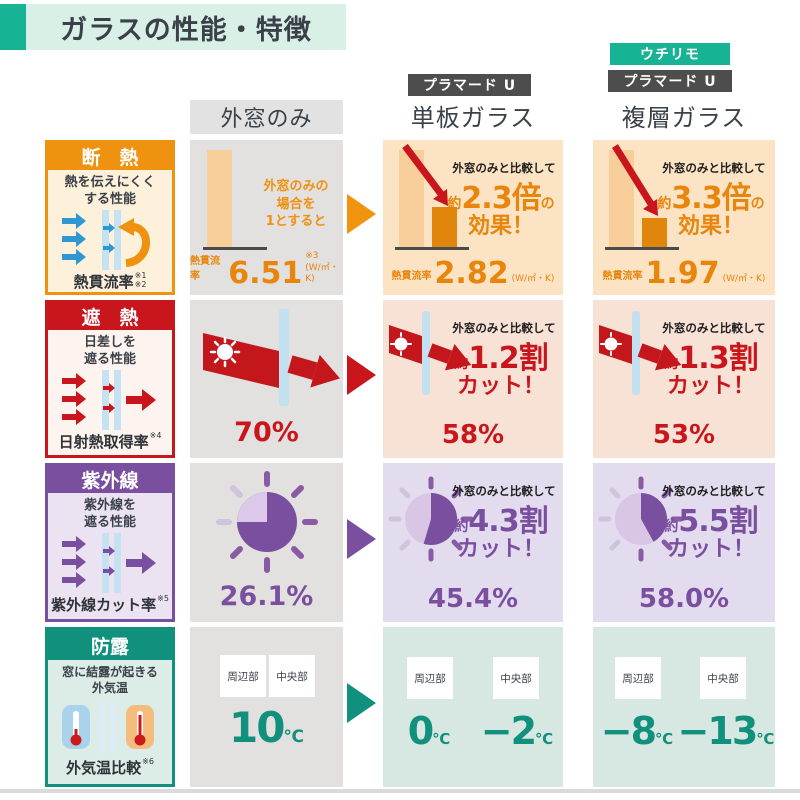  I want to click on shading-baseline-cell: 70%, so click(266, 379).